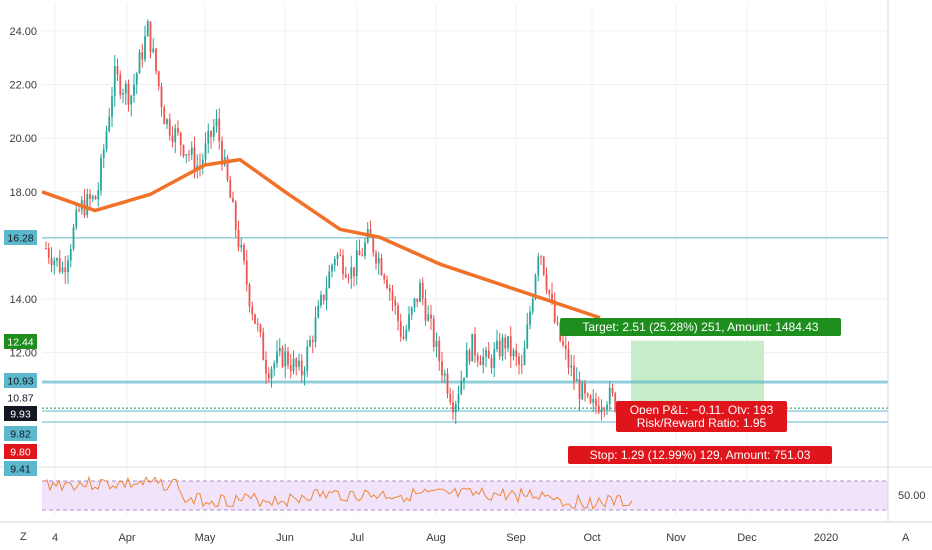 The image size is (932, 550). What do you see at coordinates (702, 423) in the screenshot?
I see `risk-reward-label: Risk/Reward Ratio: 1.95` at bounding box center [702, 423].